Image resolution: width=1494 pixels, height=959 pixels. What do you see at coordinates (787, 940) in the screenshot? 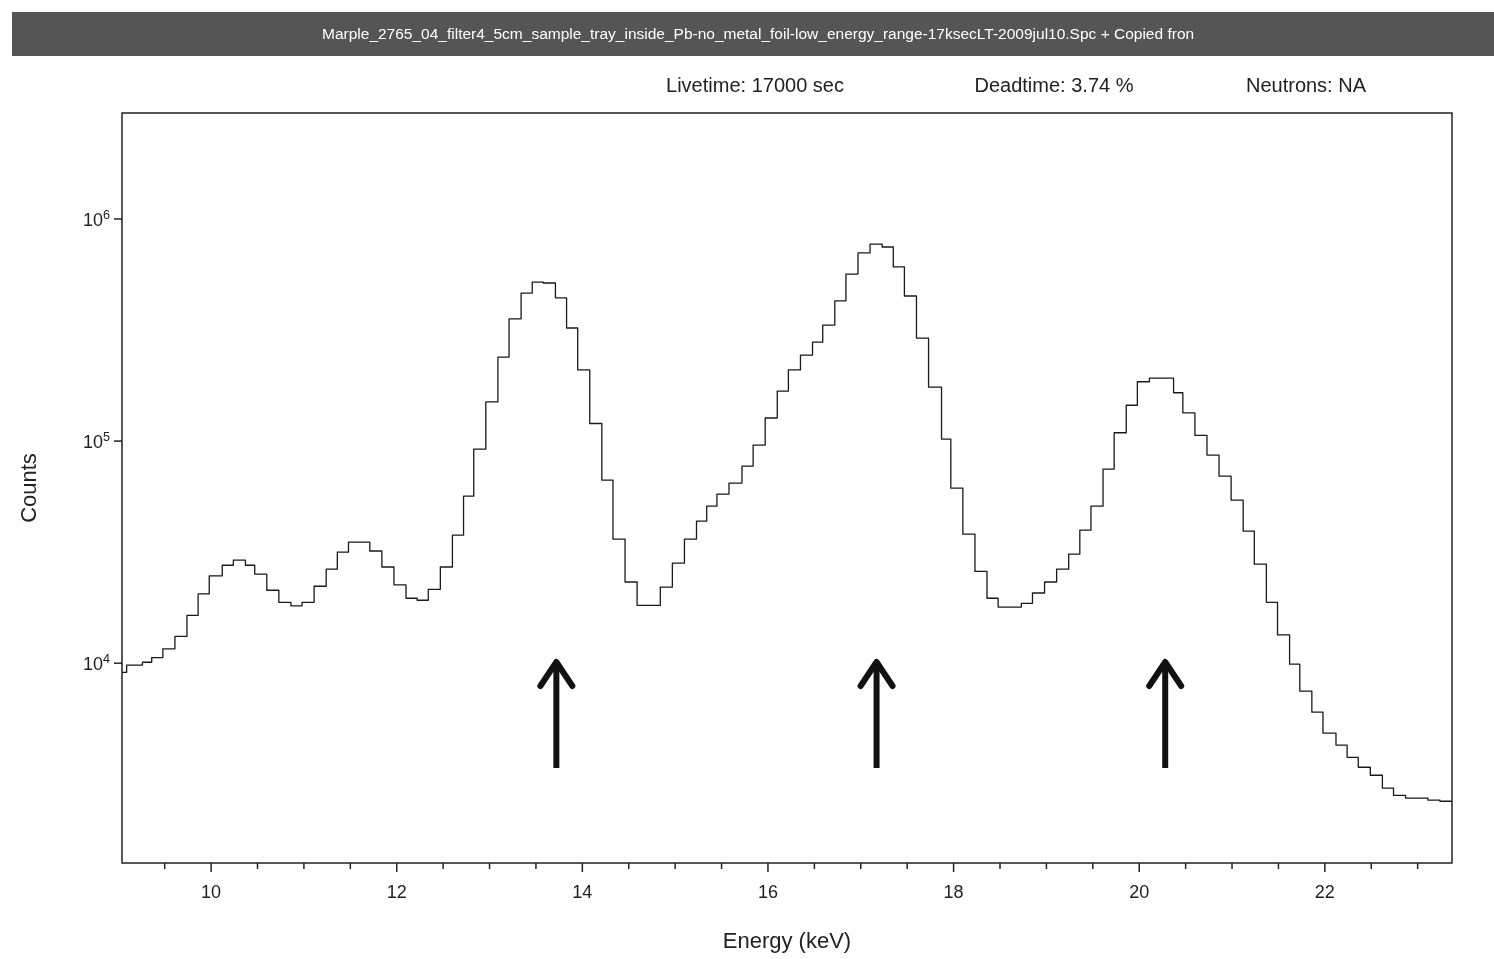
I see `x-axis-title: Energy (keV)` at bounding box center [787, 940].